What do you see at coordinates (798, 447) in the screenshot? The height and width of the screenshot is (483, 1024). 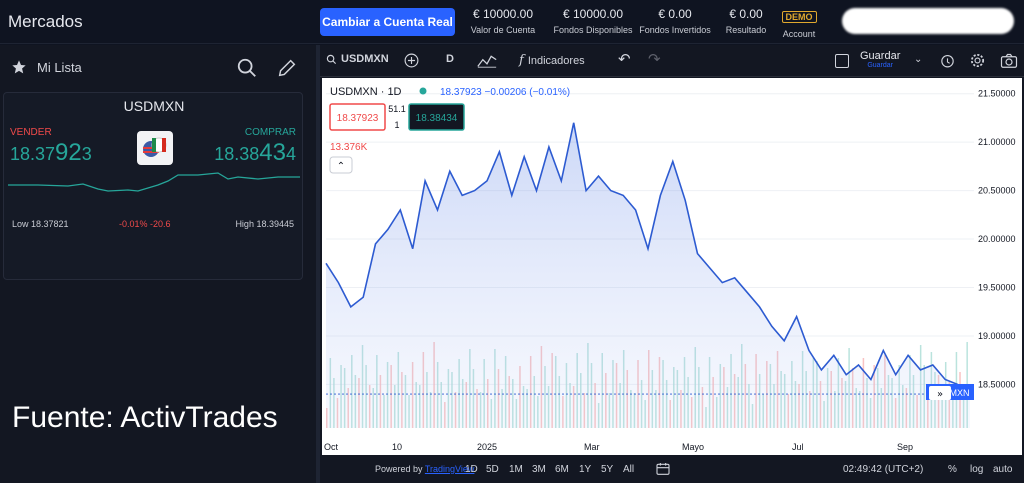 I see `x-tick-label: Jul` at bounding box center [798, 447].